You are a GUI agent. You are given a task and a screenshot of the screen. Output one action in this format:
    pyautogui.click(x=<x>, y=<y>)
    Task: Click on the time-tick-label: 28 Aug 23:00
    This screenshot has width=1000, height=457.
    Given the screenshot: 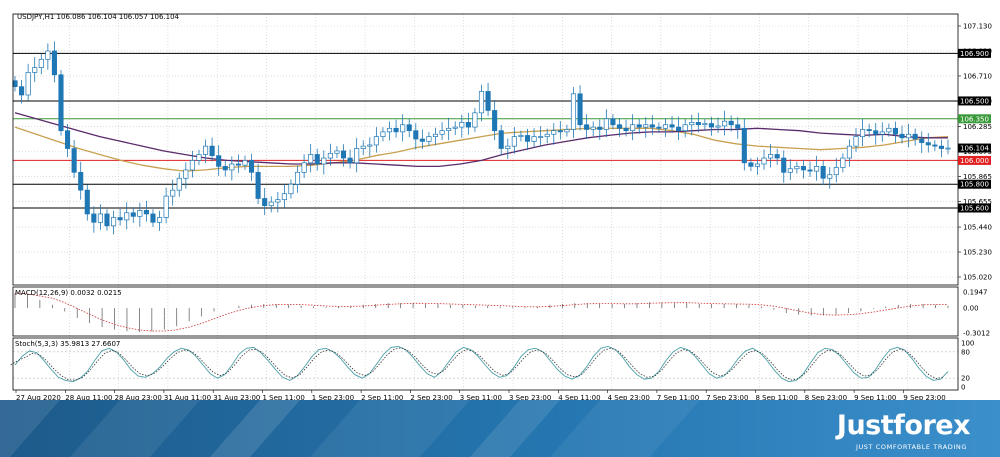 What is the action you would take?
    pyautogui.click(x=138, y=398)
    